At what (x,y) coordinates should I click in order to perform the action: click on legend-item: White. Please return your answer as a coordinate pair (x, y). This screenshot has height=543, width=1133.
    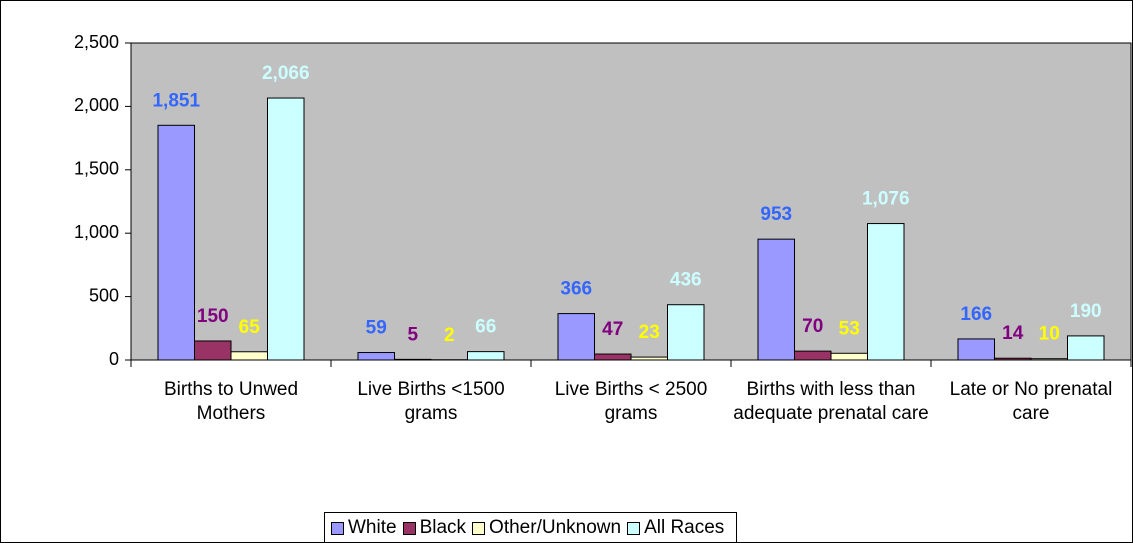
    Looking at the image, I should click on (364, 528).